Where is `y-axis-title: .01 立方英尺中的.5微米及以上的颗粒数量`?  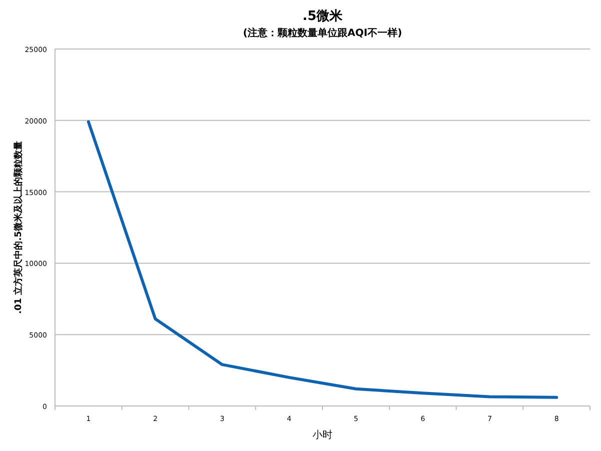 y-axis-title: .01 立方英尺中的.5微米及以上的颗粒数量 is located at coordinates (18, 227).